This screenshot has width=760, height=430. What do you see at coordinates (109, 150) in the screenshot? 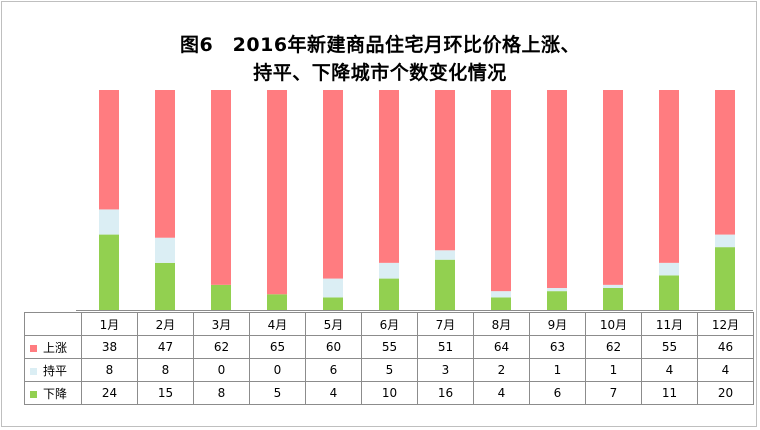
I see `bar-segment-上涨-1月` at bounding box center [109, 150].